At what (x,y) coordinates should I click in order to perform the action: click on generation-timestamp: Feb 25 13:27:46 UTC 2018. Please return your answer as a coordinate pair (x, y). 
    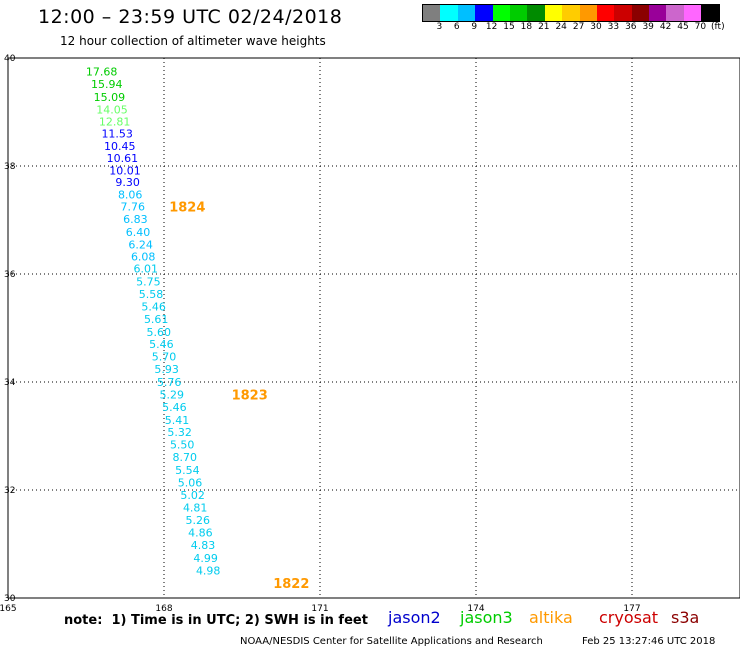
    Looking at the image, I should click on (649, 641).